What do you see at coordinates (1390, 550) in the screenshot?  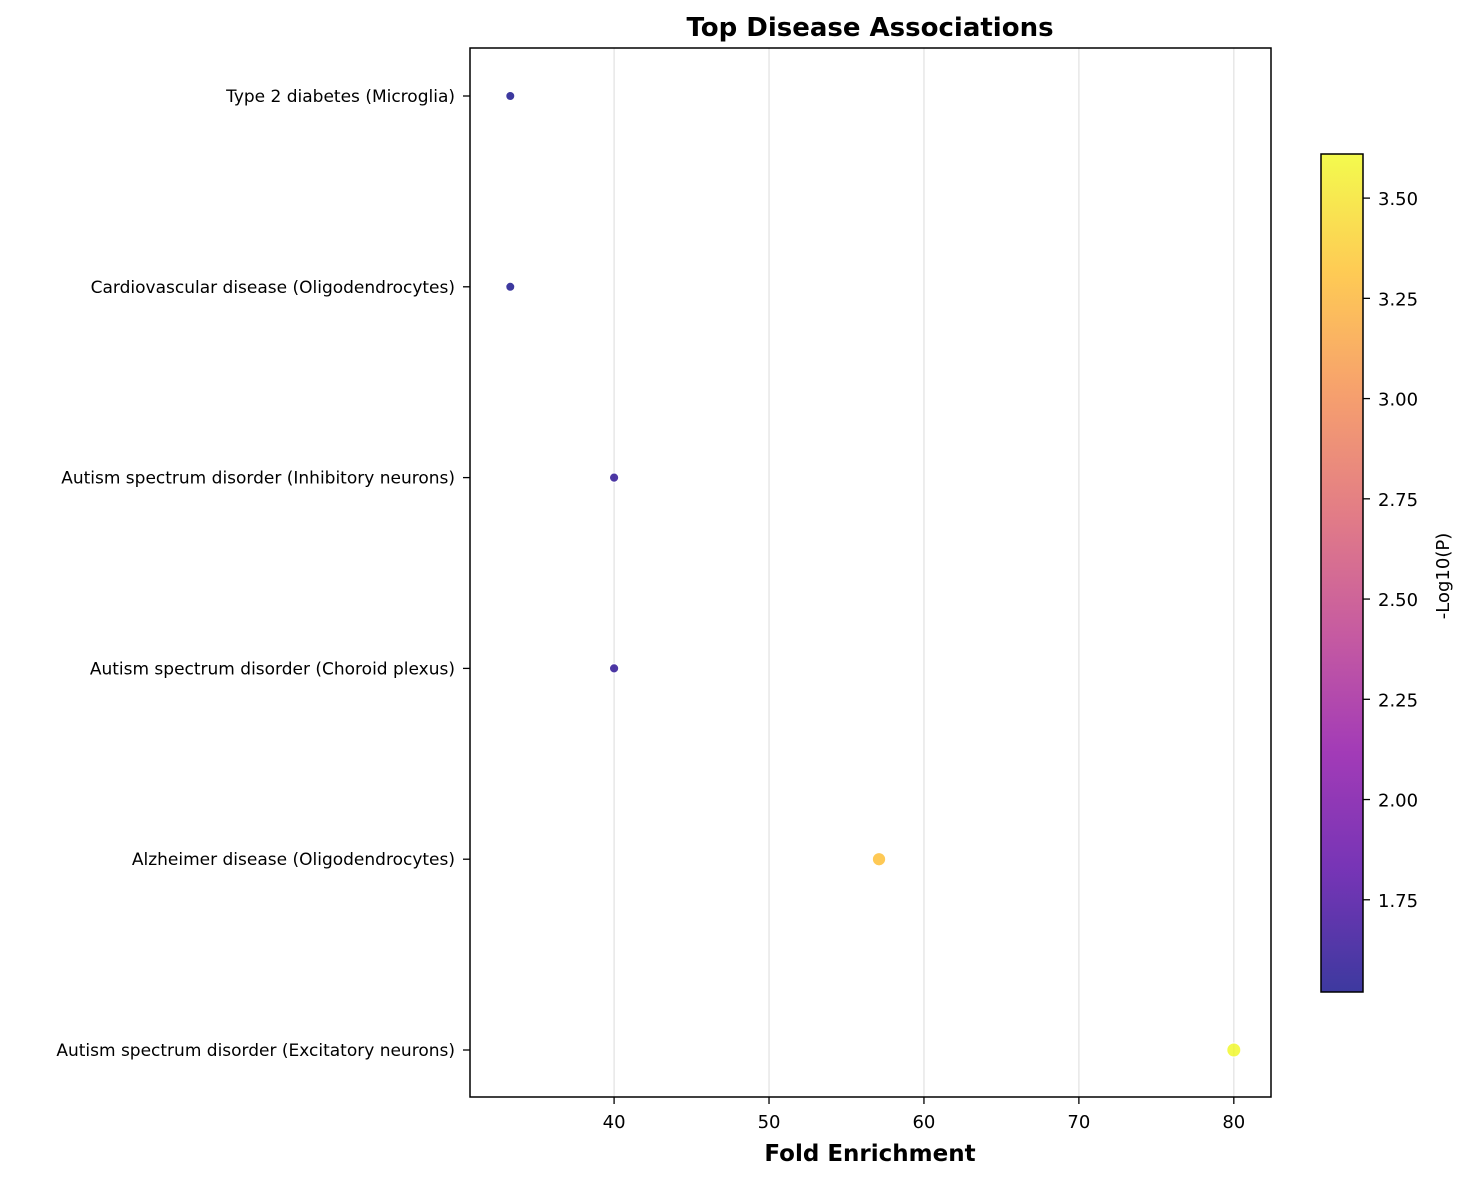 I see `colorbar-ticks: 1.75 2.00 2.25 2.50 2.75 3.00 3.25 3.50` at bounding box center [1390, 550].